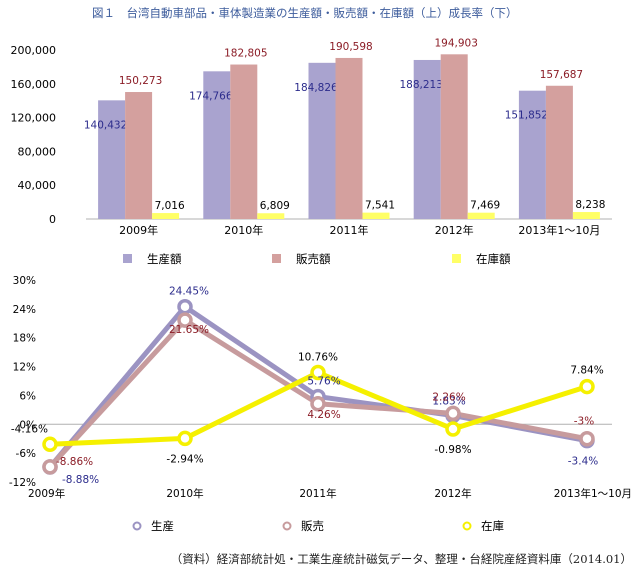 This screenshot has height=569, width=641. I want to click on line-value-label: -8.88%, so click(80, 480).